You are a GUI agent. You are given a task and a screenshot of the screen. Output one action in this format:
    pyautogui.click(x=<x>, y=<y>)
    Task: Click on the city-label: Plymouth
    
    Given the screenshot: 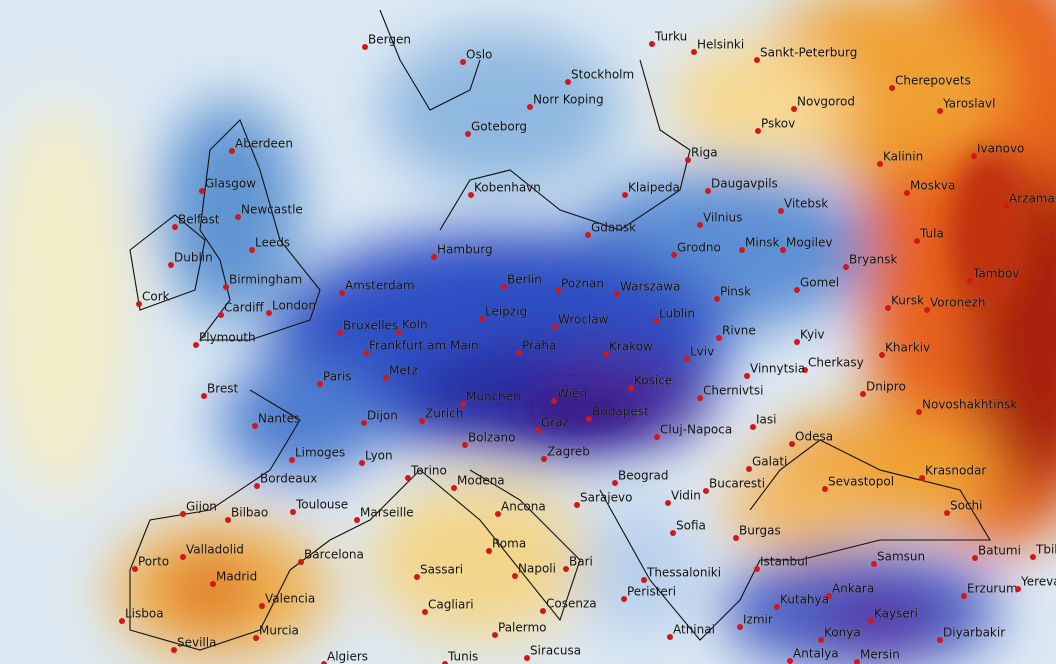 What is the action you would take?
    pyautogui.click(x=227, y=338)
    